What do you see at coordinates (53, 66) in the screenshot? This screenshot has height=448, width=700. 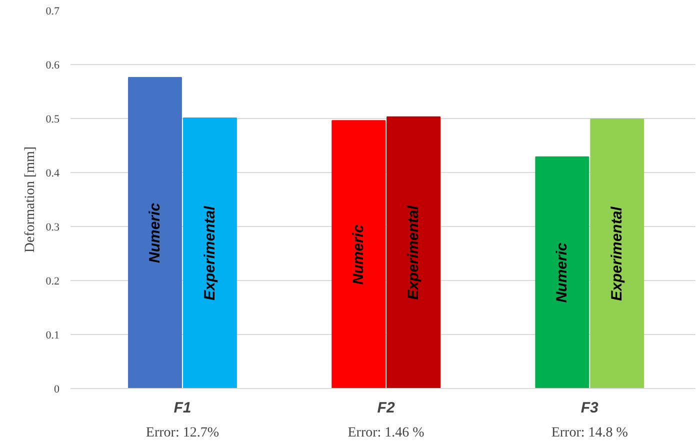 I see `y-tick-label: 0.6` at bounding box center [53, 66].